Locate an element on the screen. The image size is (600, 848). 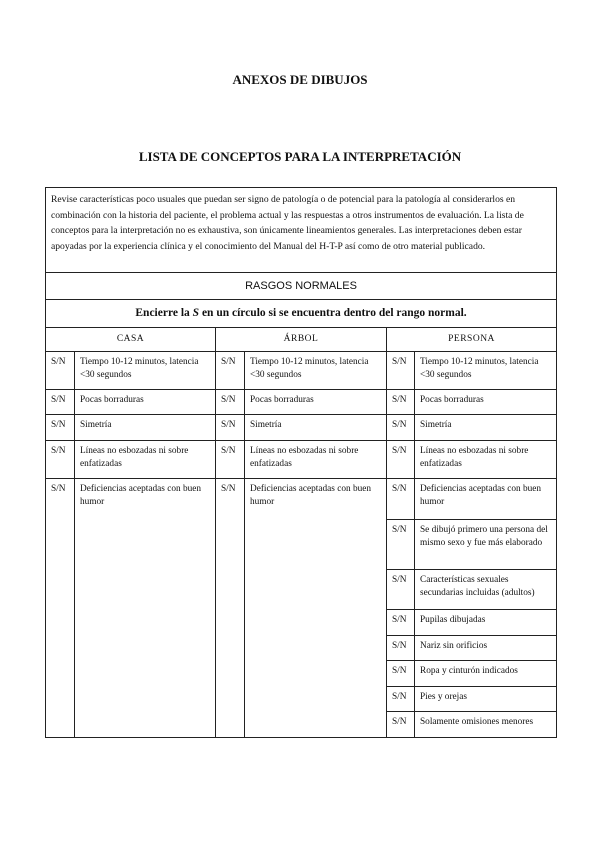
item-persona: Pies y orejas is located at coordinates (485, 699).